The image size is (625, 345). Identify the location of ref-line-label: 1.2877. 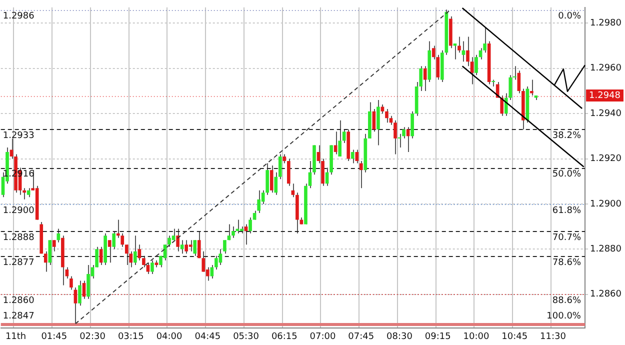
(18, 263).